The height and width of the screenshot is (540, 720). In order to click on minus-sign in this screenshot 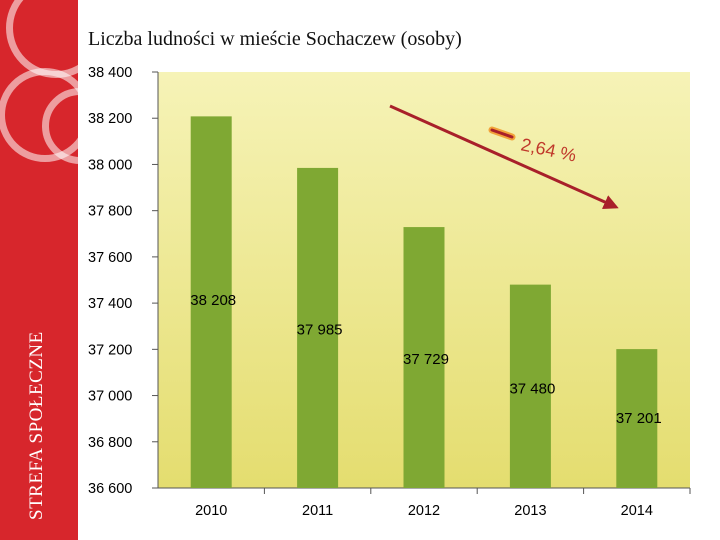, I will do `click(502, 133)`.